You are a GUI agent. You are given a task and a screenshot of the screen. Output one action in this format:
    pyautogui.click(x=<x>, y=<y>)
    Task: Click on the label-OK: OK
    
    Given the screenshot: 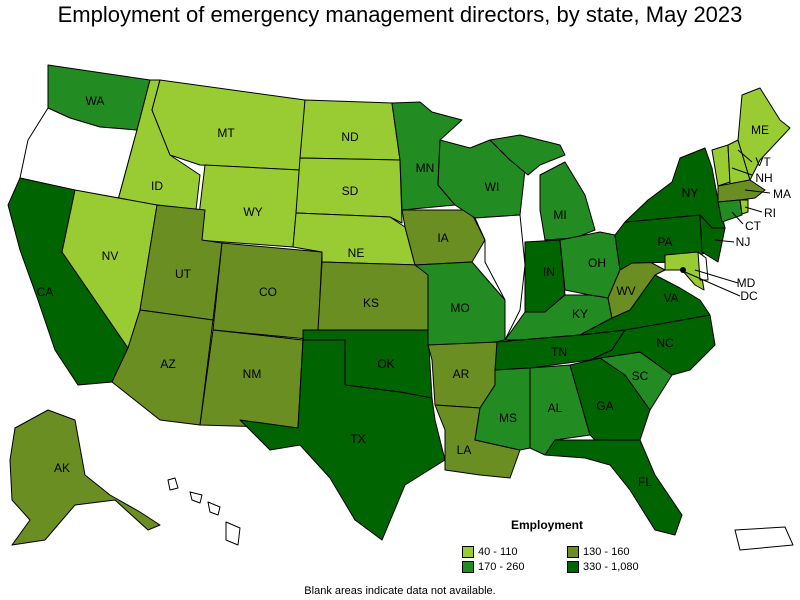 What is the action you would take?
    pyautogui.click(x=385, y=364)
    